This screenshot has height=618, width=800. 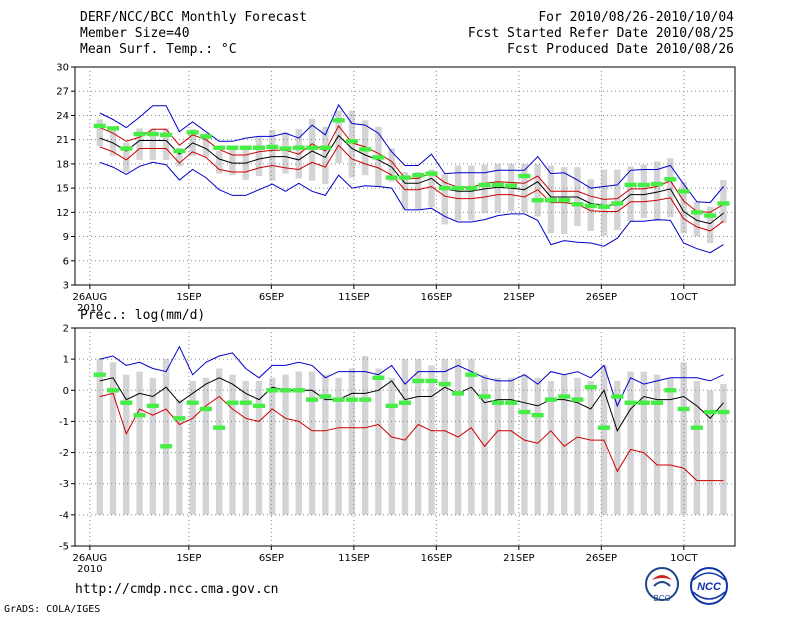 What do you see at coordinates (158, 49) in the screenshot?
I see `variable-label: Mean Surf. Temp.: °C` at bounding box center [158, 49].